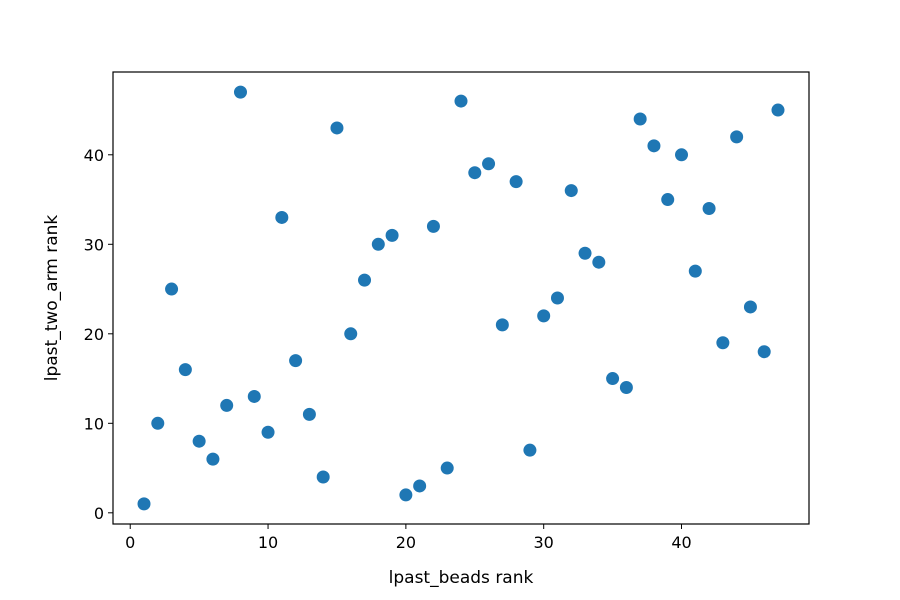 The image size is (900, 600). I want to click on y-tick-label: 0, so click(99, 513).